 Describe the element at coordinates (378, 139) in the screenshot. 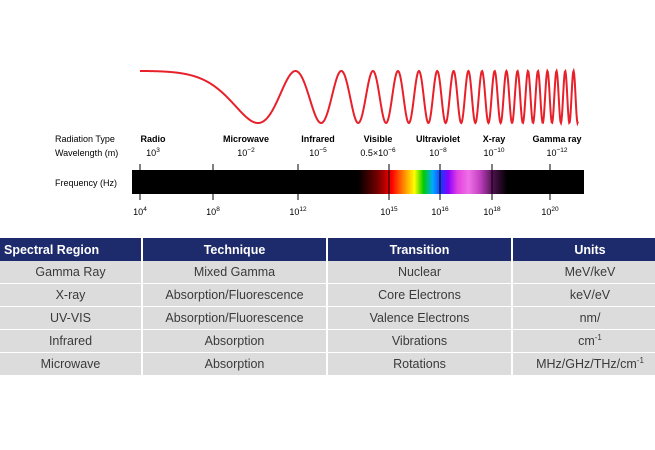

I see `region-name: Visible` at that location.